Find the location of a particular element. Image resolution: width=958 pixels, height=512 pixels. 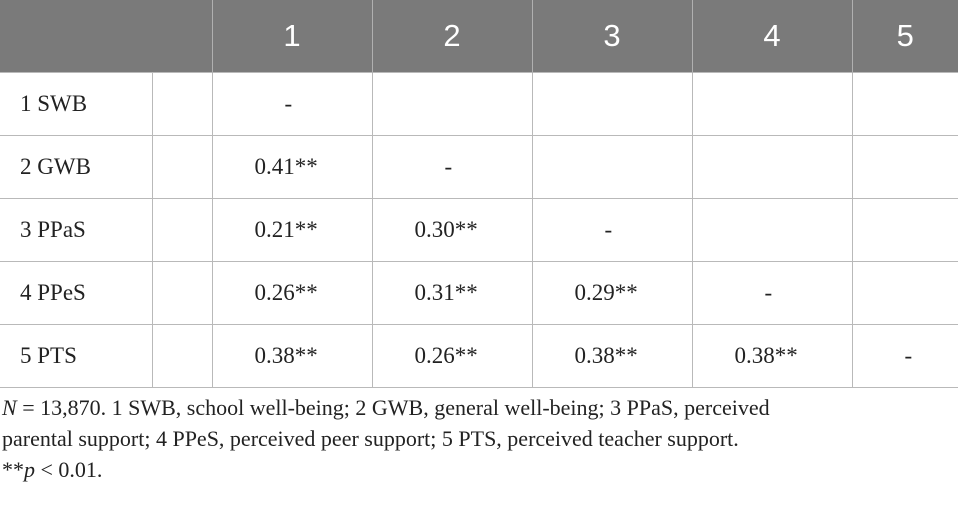

table-row: 2 GWB 0.41** - is located at coordinates (479, 167).